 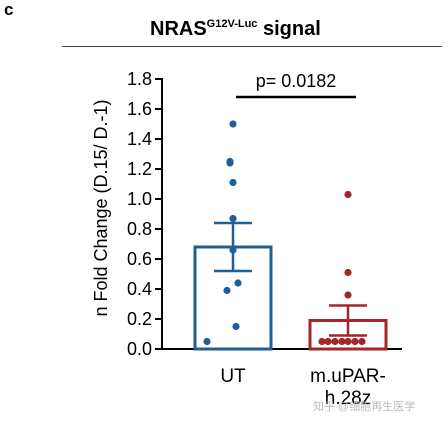 What do you see at coordinates (9, 9) in the screenshot?
I see `panel-letter: c` at bounding box center [9, 9].